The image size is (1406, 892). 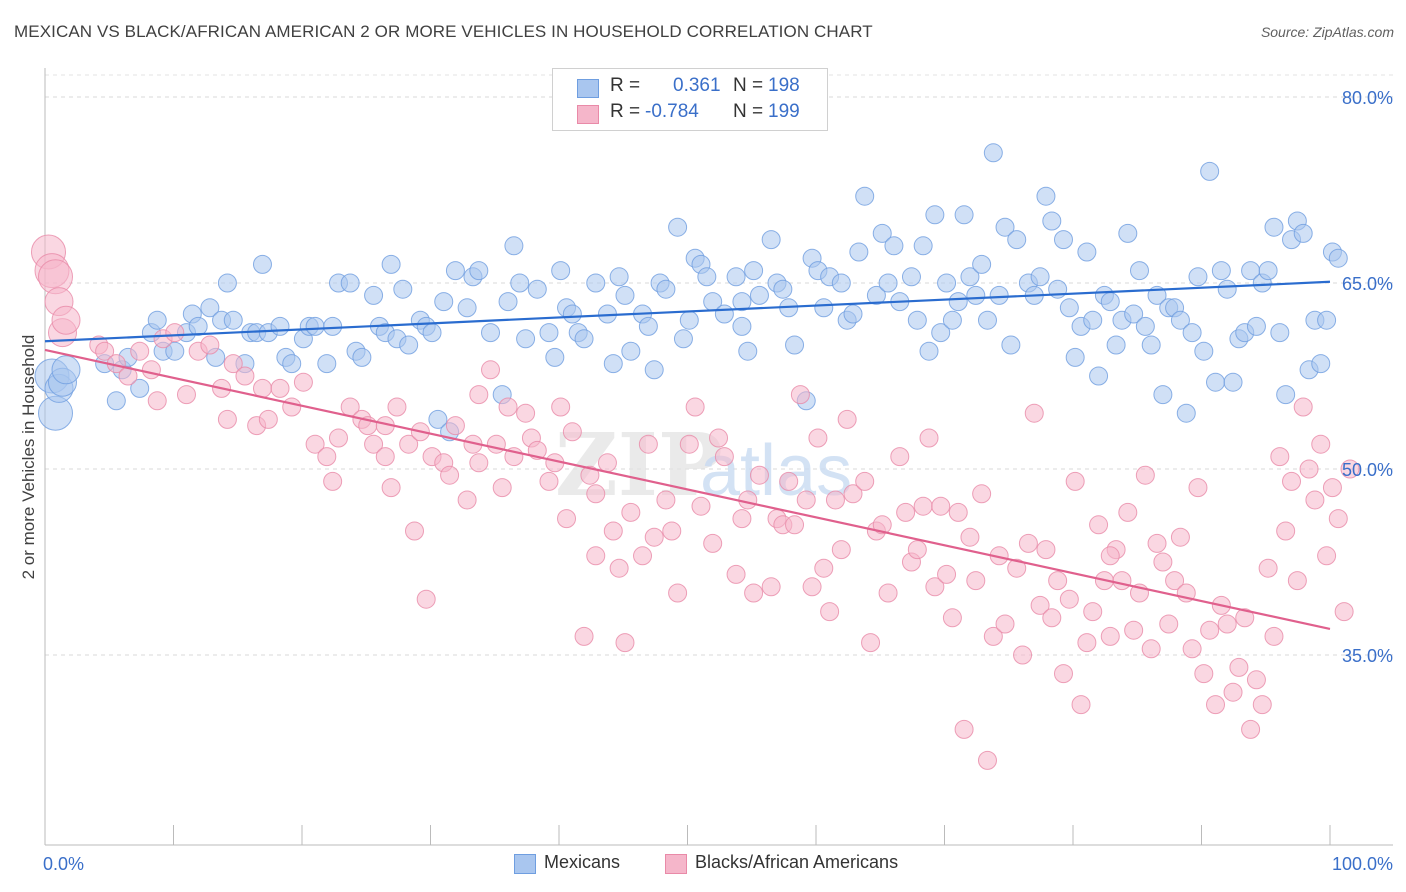 What do you see at coordinates (748, 85) in the screenshot?
I see `n-label: N =` at bounding box center [748, 85].